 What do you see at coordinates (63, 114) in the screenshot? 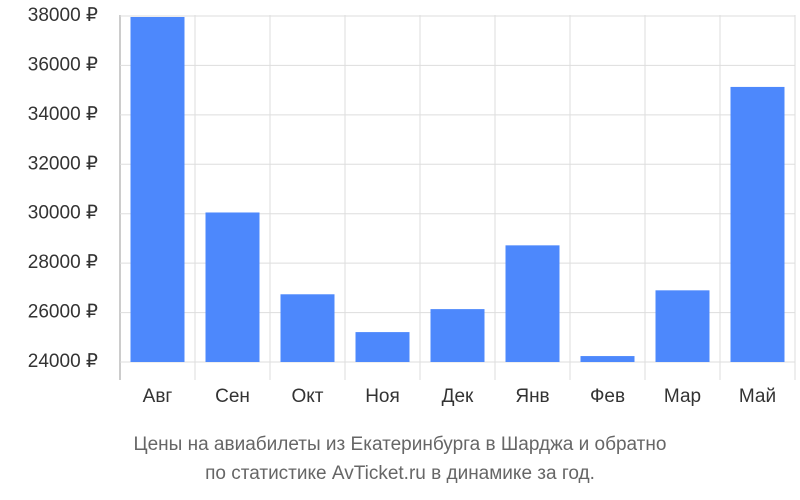
I see `y-tick-label: 34000 ₽` at bounding box center [63, 114].